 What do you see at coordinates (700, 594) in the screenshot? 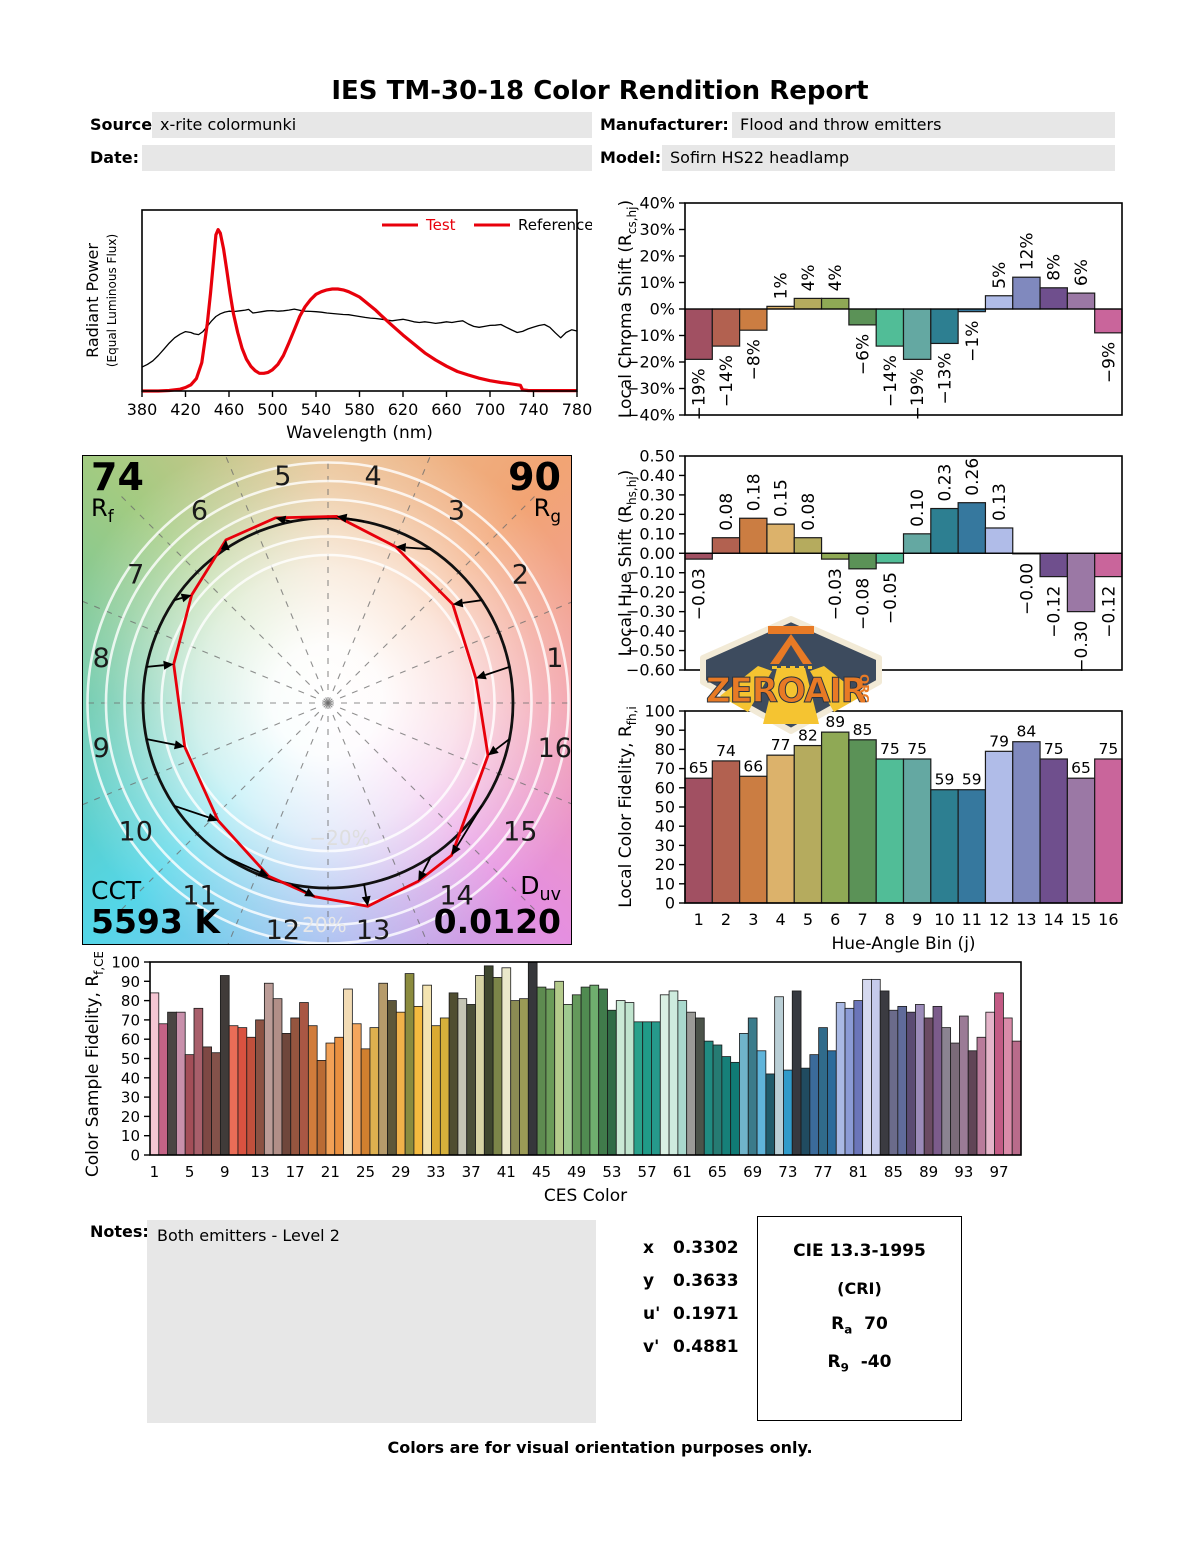
I see `svg-text: −0.03` at bounding box center [700, 594].